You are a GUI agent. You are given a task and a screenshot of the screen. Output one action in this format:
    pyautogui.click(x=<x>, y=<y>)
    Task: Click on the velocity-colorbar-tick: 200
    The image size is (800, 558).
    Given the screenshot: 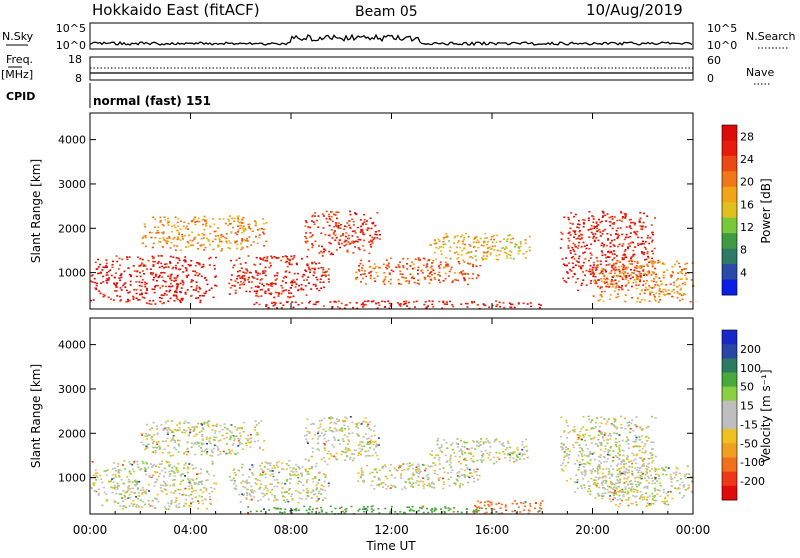 What is the action you would take?
    pyautogui.click(x=750, y=349)
    